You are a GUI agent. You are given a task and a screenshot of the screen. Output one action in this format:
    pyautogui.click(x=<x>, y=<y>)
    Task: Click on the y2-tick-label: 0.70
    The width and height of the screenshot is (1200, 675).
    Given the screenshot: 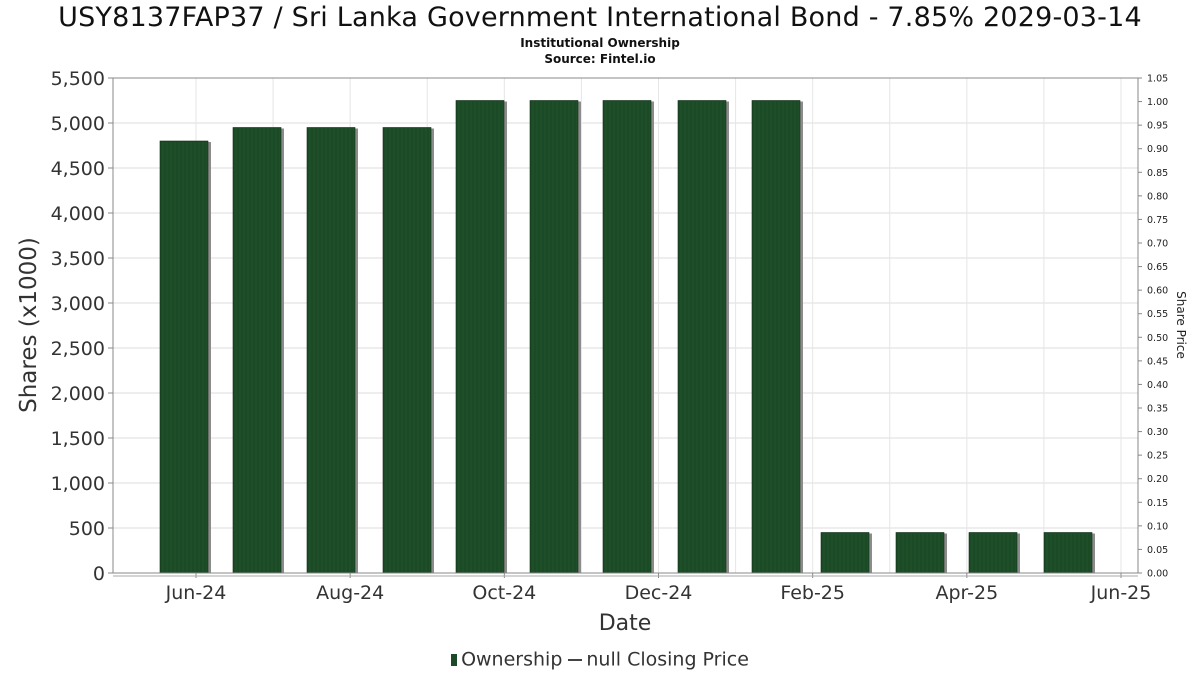 What is the action you would take?
    pyautogui.click(x=1157, y=244)
    